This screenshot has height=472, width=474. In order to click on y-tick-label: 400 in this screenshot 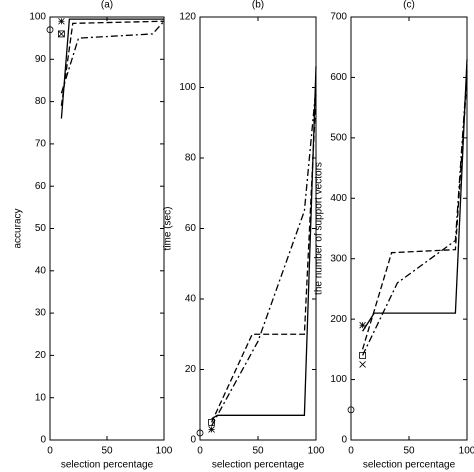, I will do `click(338, 198)`.